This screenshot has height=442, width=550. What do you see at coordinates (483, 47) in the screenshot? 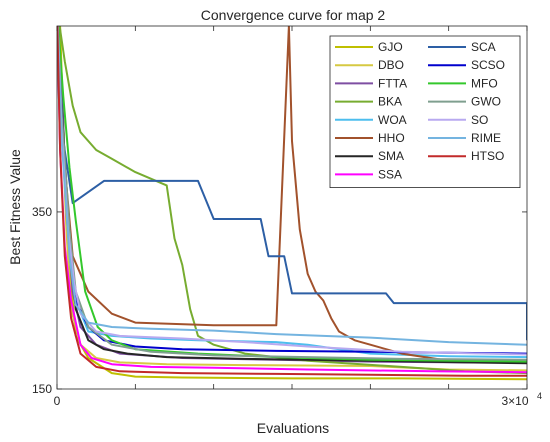
I see `legend-label-sca: SCA` at bounding box center [483, 47].